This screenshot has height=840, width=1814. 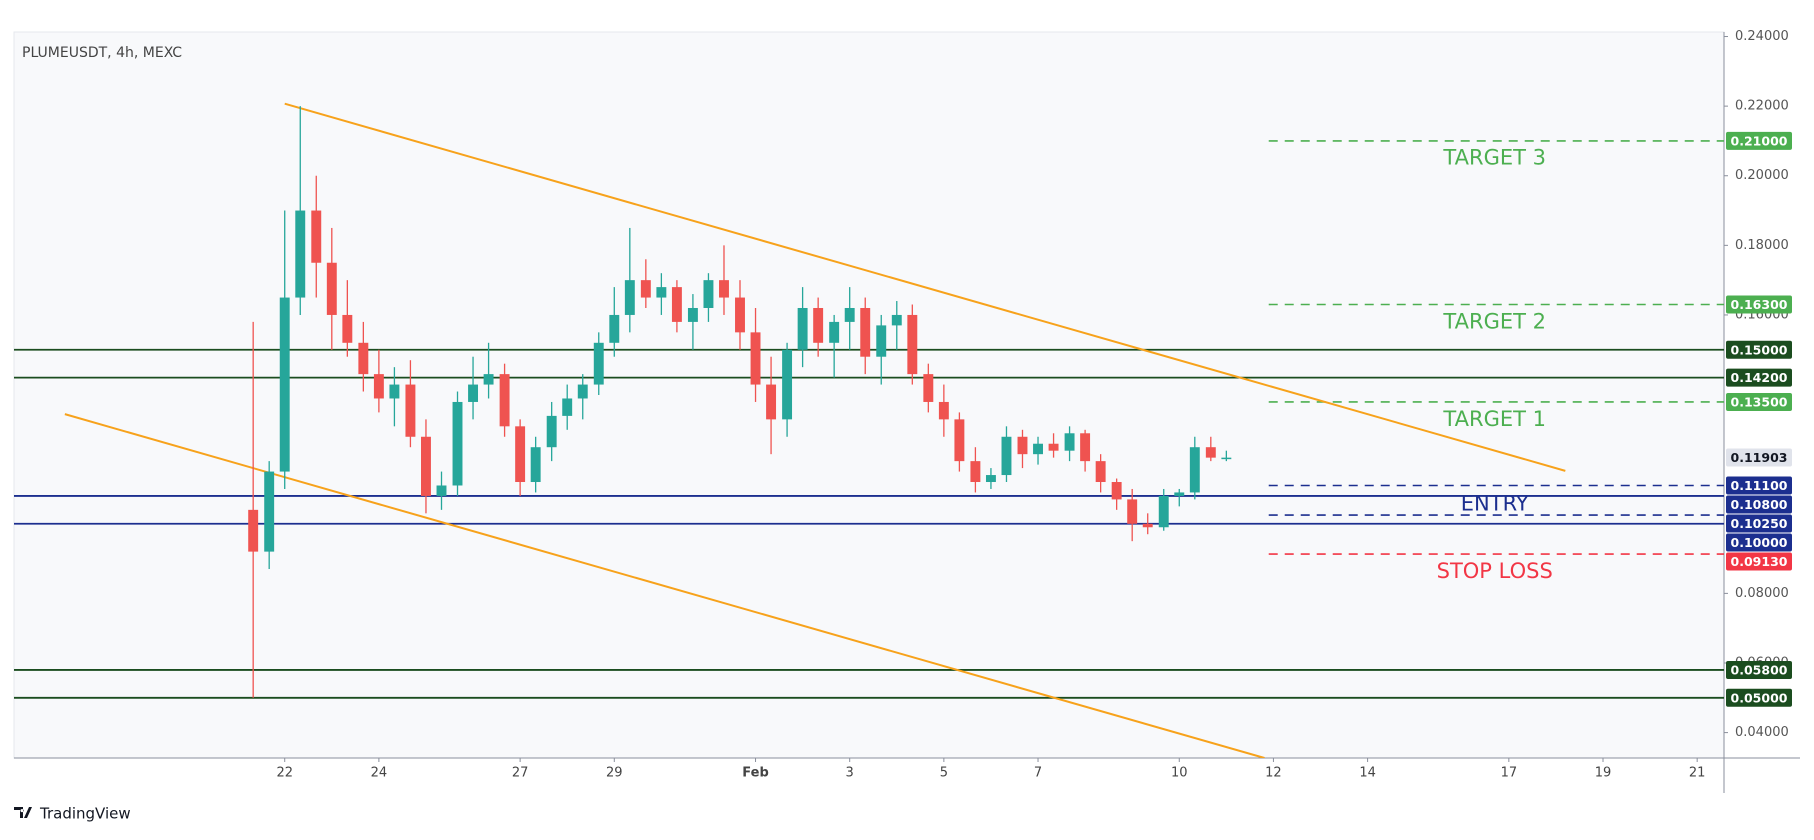 I want to click on price-label: 0.14200, so click(x=1759, y=377).